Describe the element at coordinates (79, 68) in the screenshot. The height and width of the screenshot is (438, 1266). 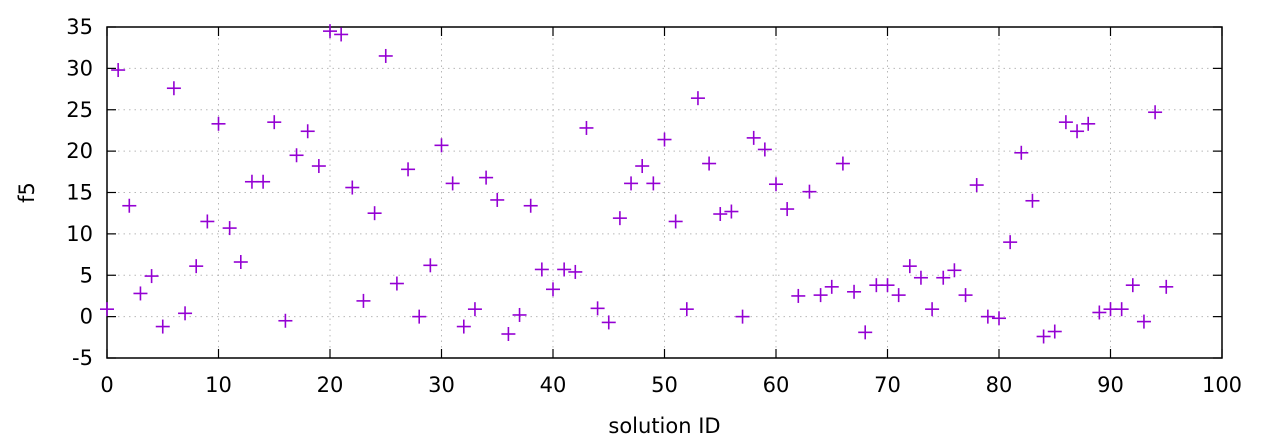
I see `y-tick-label: 30` at that location.